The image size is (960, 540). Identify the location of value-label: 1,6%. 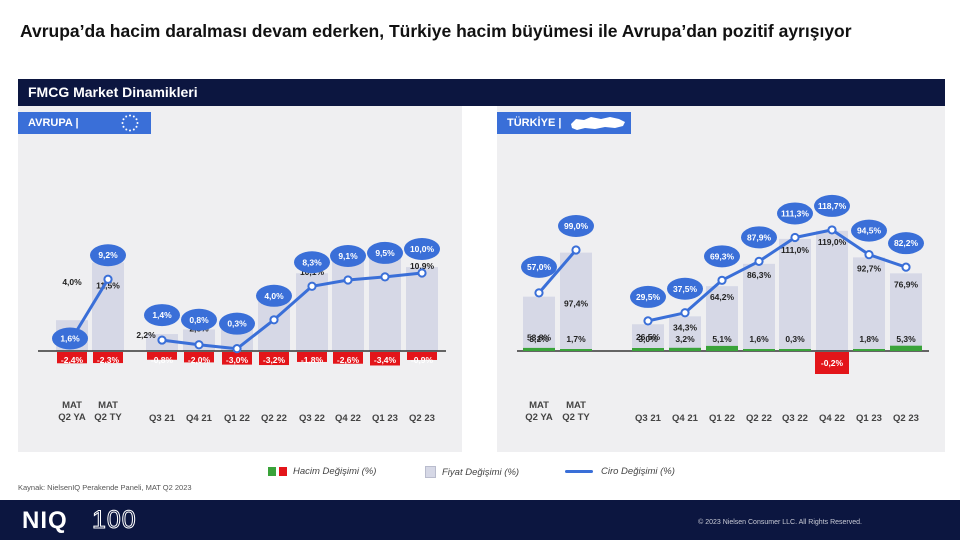
(70, 339).